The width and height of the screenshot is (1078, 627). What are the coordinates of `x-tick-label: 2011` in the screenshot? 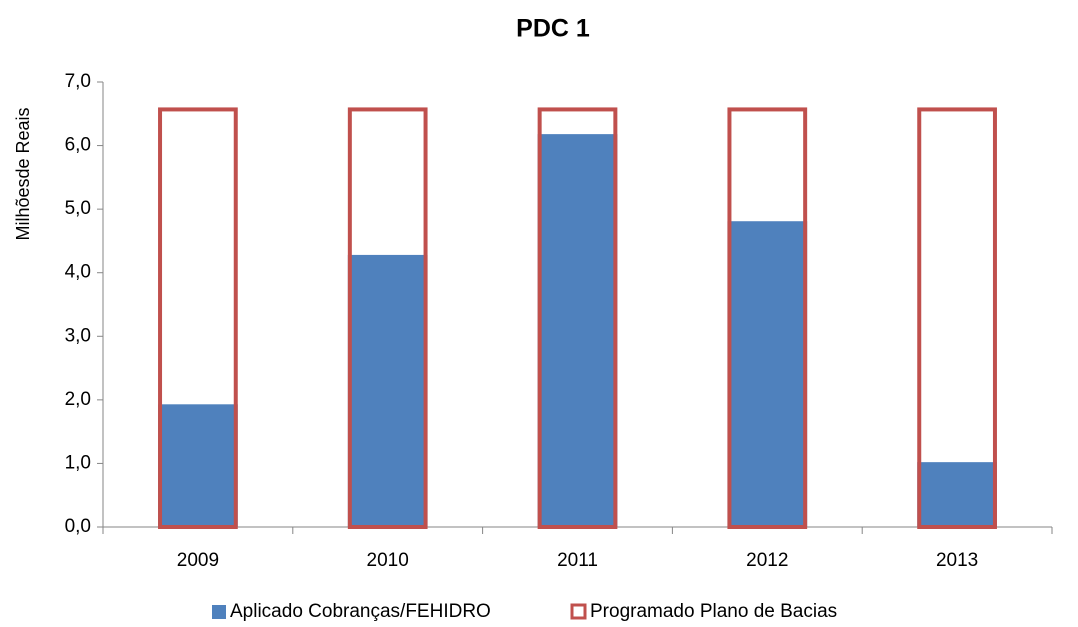 It's located at (577, 560).